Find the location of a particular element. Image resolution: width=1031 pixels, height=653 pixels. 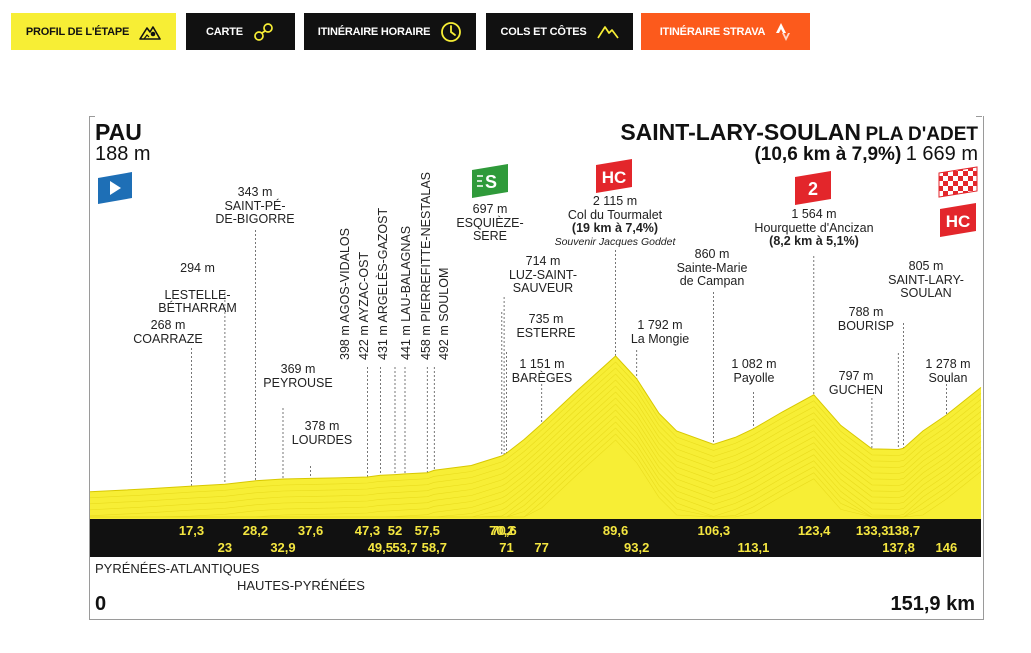

finish-climb: (10,6 km à 7,9%) is located at coordinates (828, 154).